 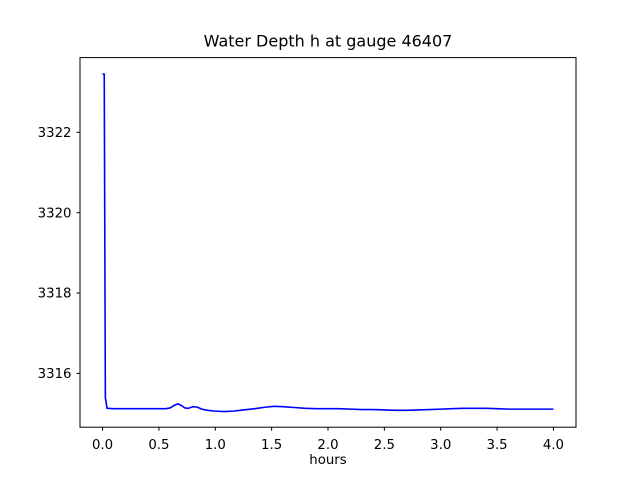 What do you see at coordinates (158, 445) in the screenshot?
I see `x-tick-label: 0.5` at bounding box center [158, 445].